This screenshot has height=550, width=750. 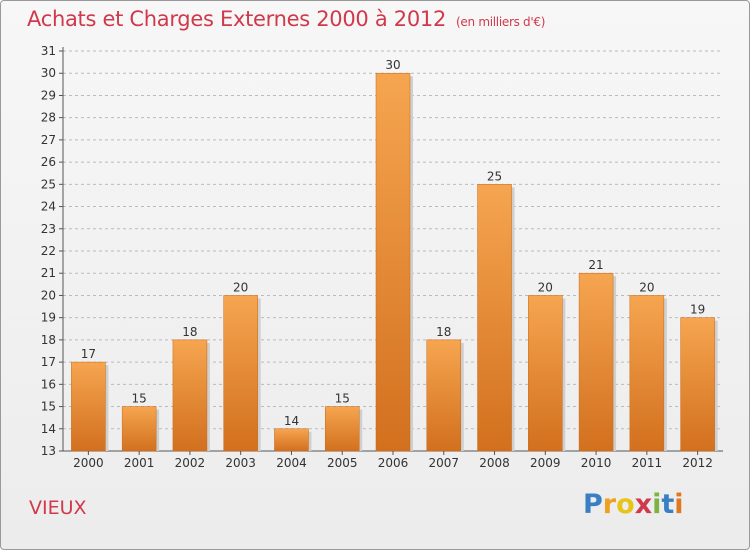 I want to click on x-tick-label: 2005, so click(x=342, y=463).